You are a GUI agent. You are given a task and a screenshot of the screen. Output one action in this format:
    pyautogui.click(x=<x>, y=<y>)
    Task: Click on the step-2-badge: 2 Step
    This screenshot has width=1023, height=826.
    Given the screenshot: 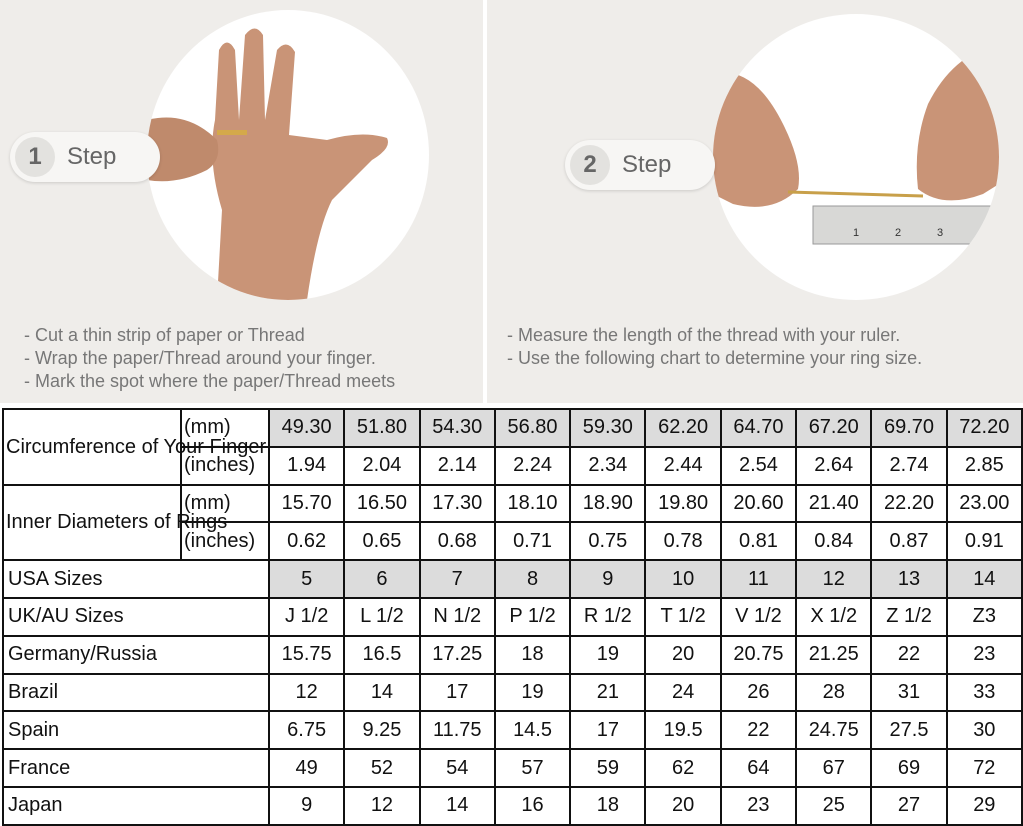 What is the action you would take?
    pyautogui.click(x=640, y=165)
    